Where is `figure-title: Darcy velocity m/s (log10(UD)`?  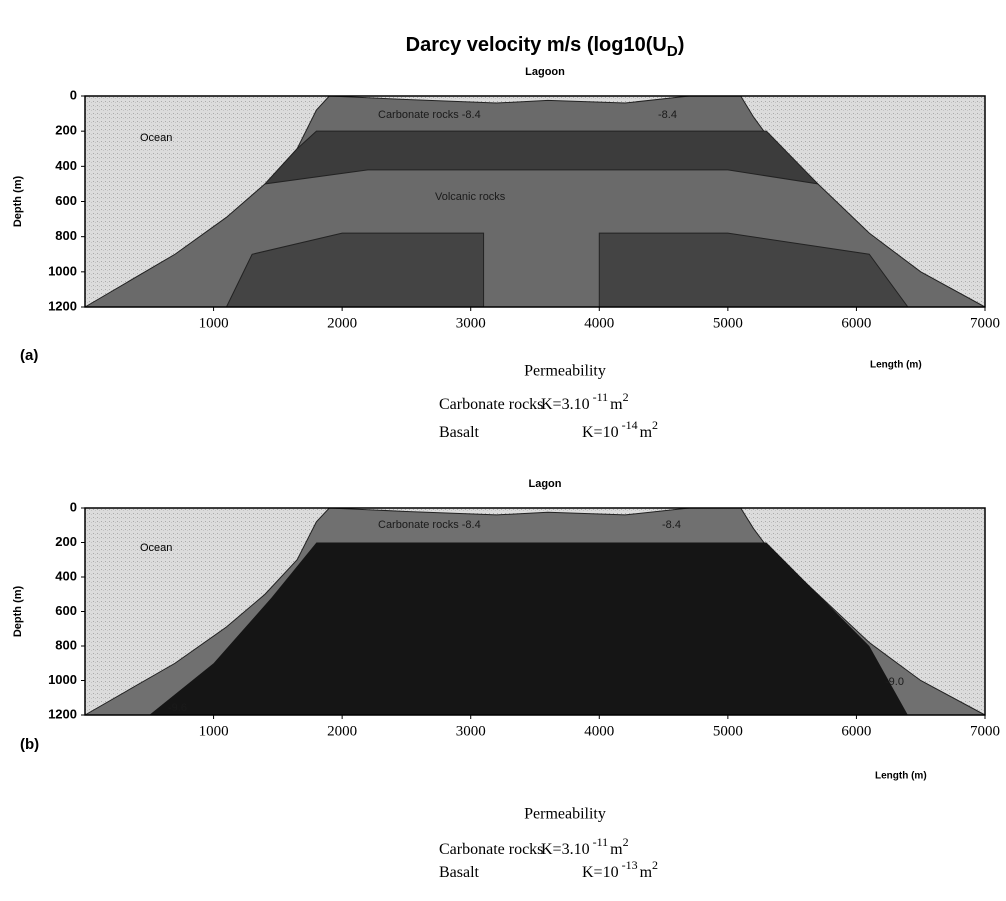 figure-title: Darcy velocity m/s (log10(UD) is located at coordinates (545, 47).